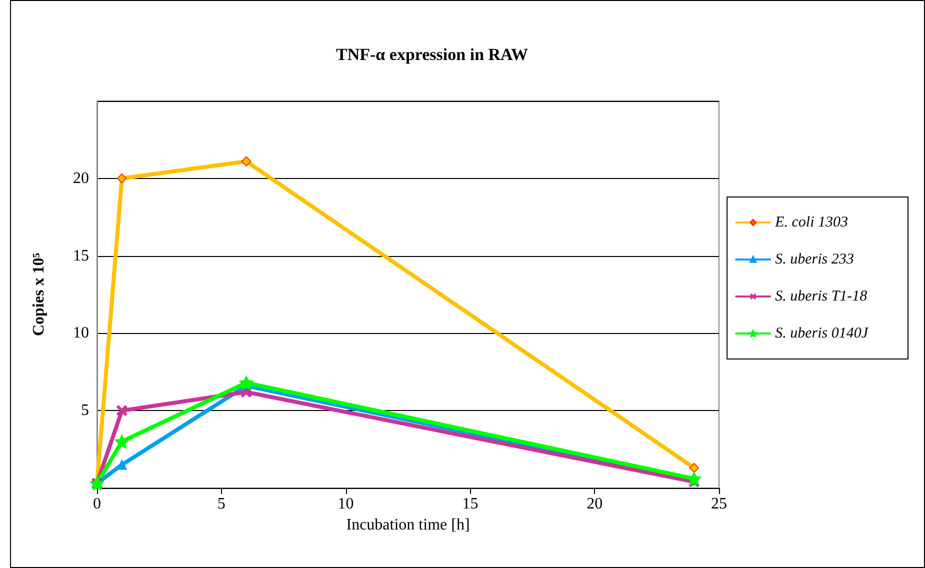 The height and width of the screenshot is (568, 925). Describe the element at coordinates (821, 296) in the screenshot. I see `legend-label: S. uberis T1-18` at that location.